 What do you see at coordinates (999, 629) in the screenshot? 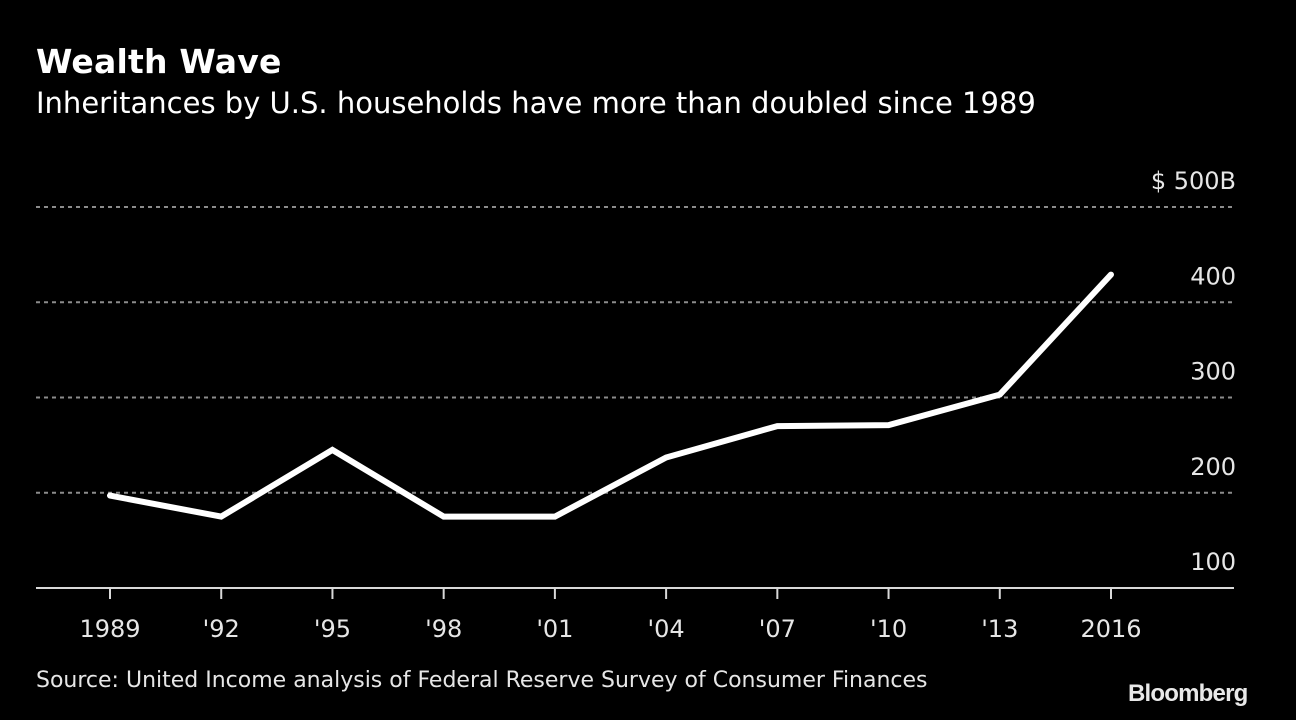
I see `x-tick-label: '13` at bounding box center [999, 629].